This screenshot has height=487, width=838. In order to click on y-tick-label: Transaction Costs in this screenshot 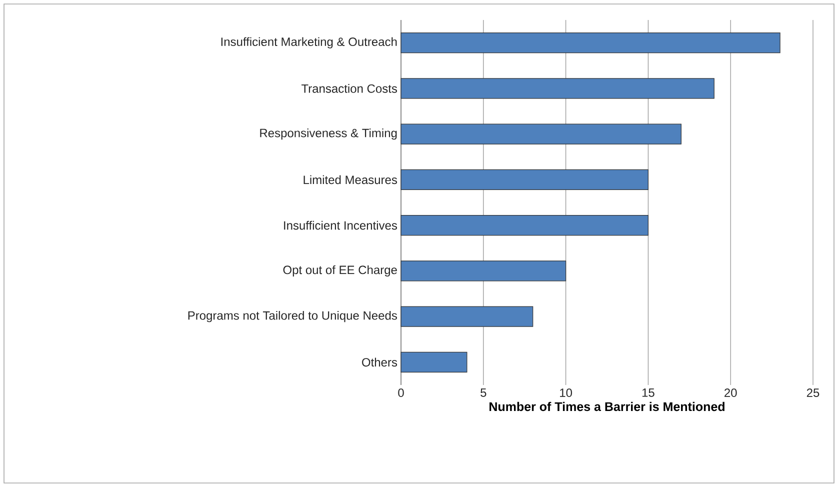, I will do `click(349, 88)`.